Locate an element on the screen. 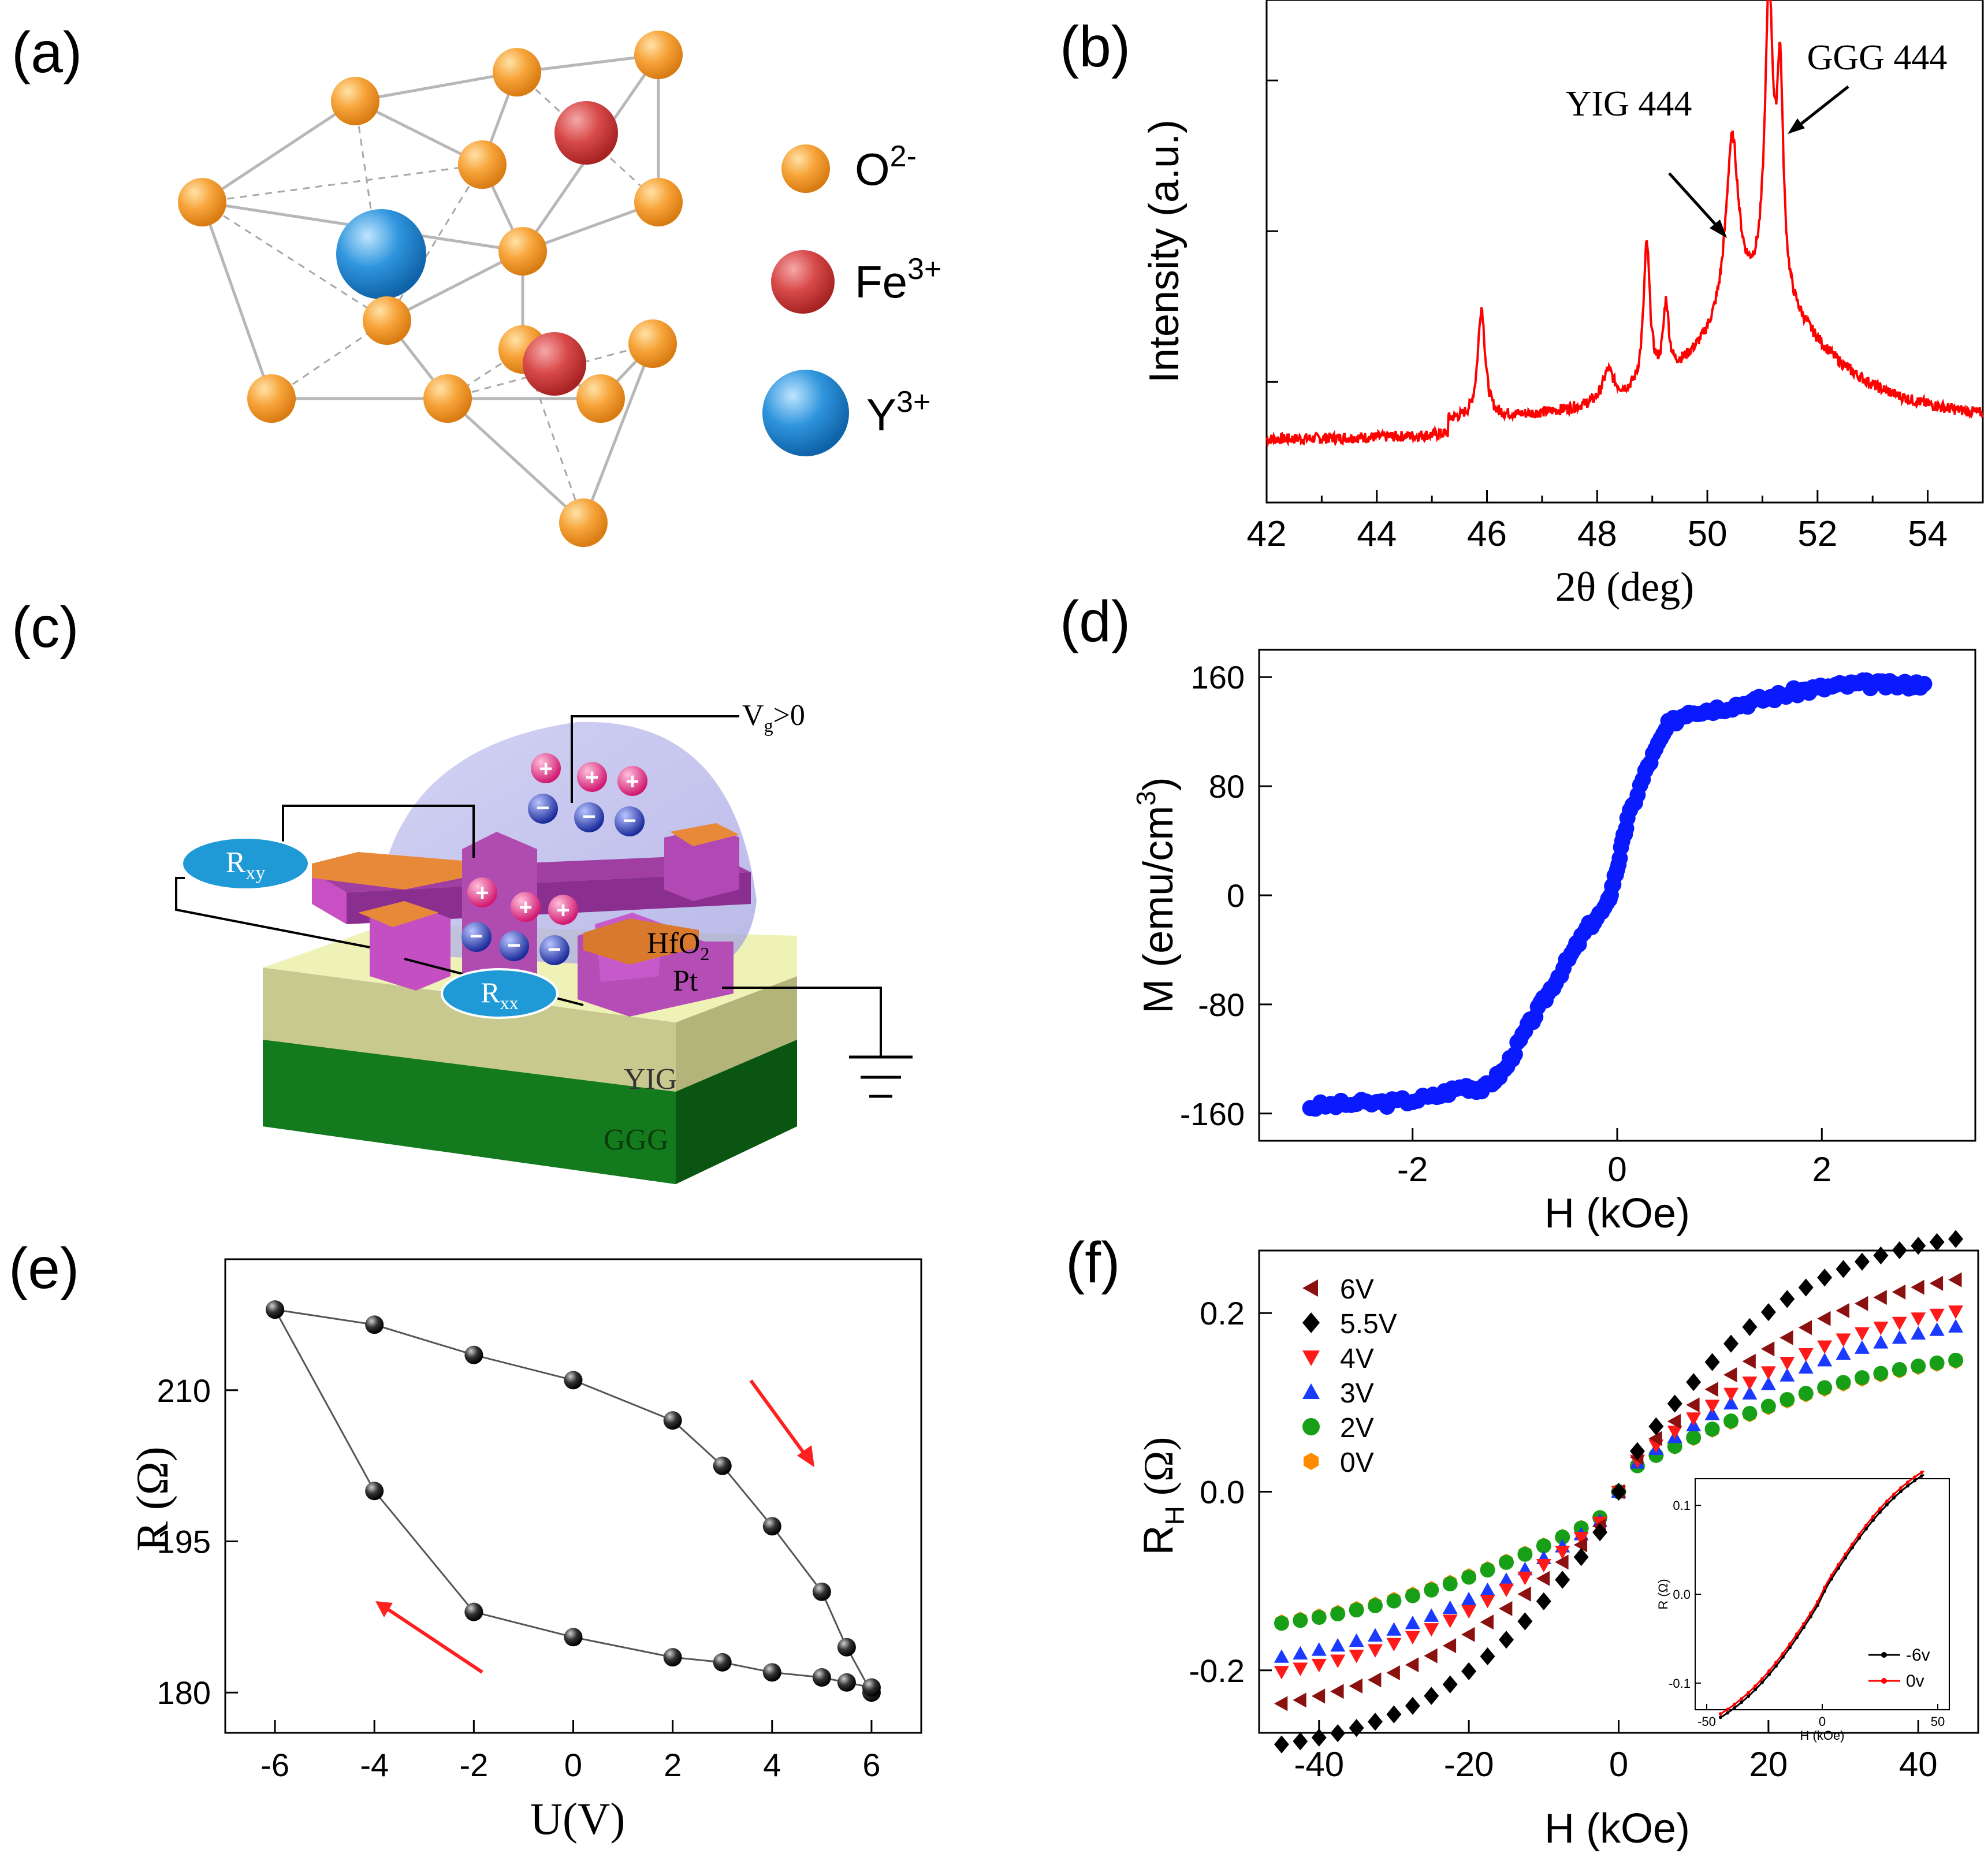  legend-label: 0V is located at coordinates (1357, 1463).